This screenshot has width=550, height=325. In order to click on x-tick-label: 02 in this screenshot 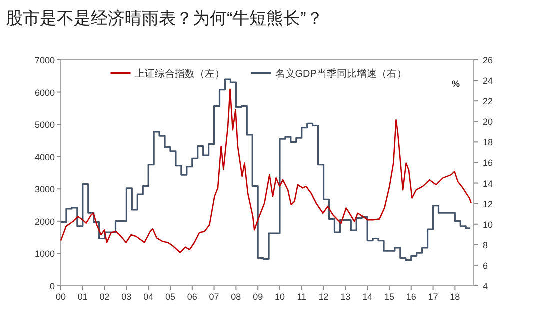, I will do `click(105, 297)`.